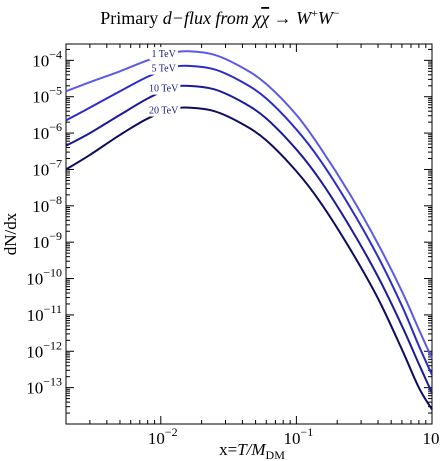  Describe the element at coordinates (52, 273) in the screenshot. I see `y-tick-exponent: −10` at that location.